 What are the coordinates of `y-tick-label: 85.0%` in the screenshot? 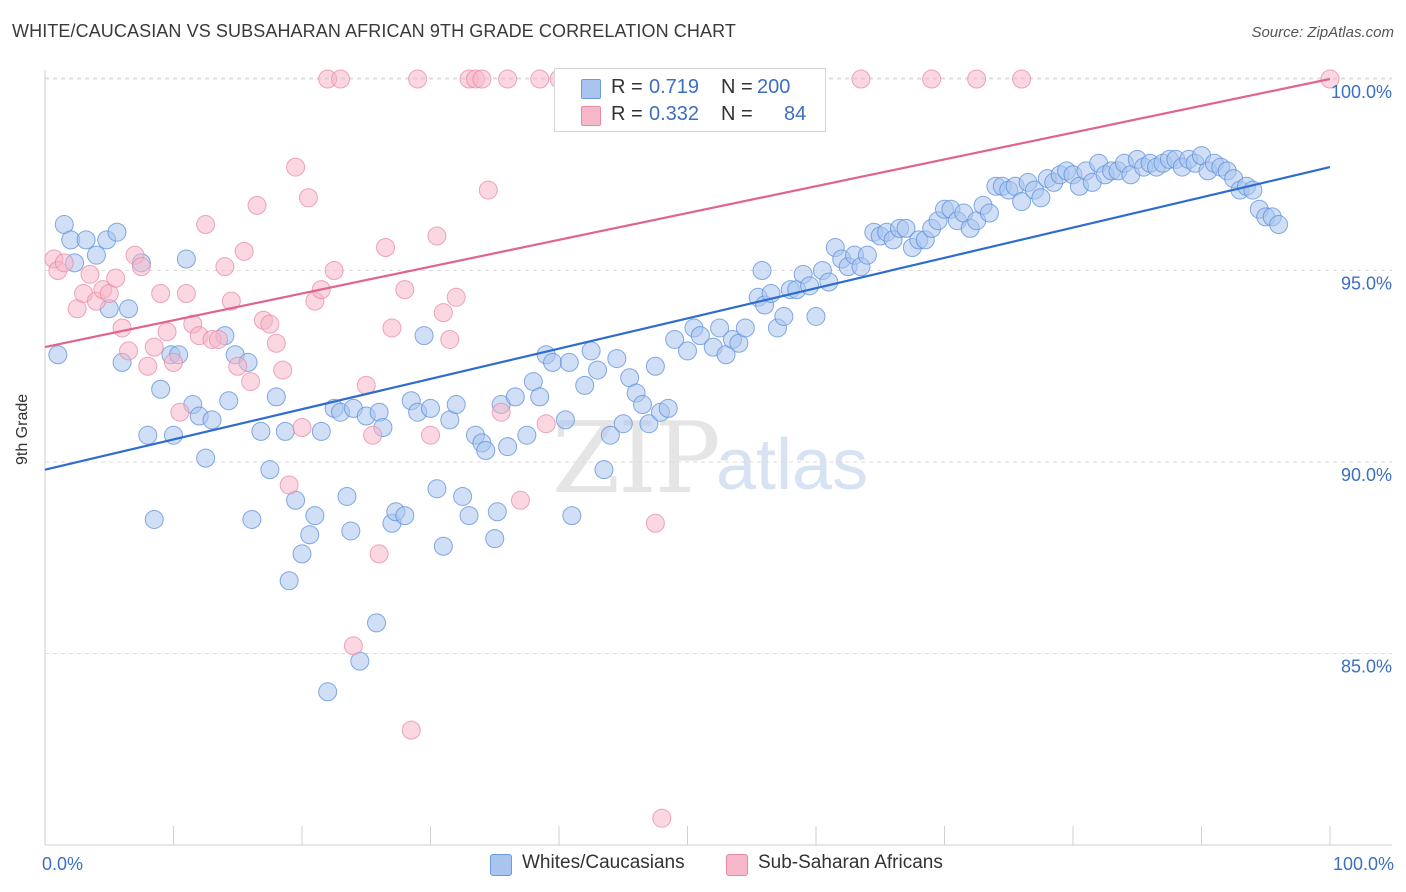 It's located at (1366, 667).